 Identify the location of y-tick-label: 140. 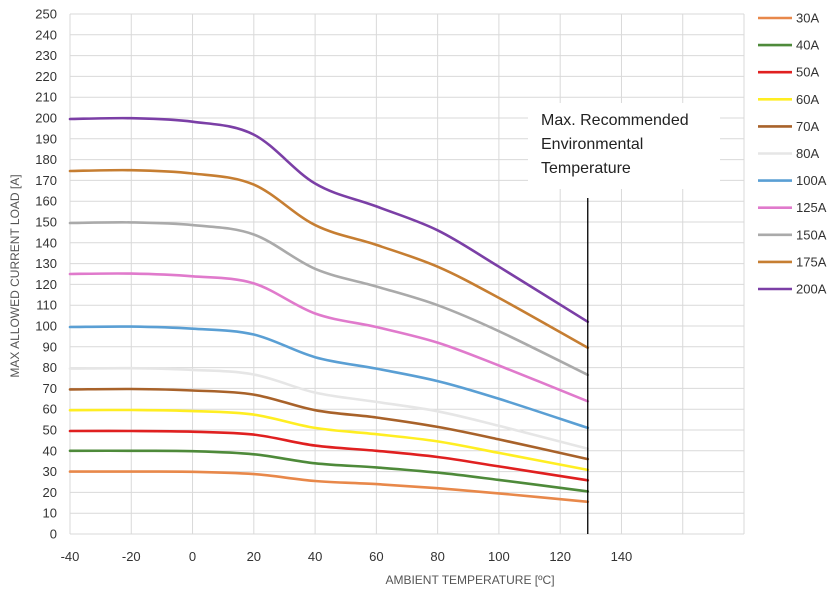
(46, 242).